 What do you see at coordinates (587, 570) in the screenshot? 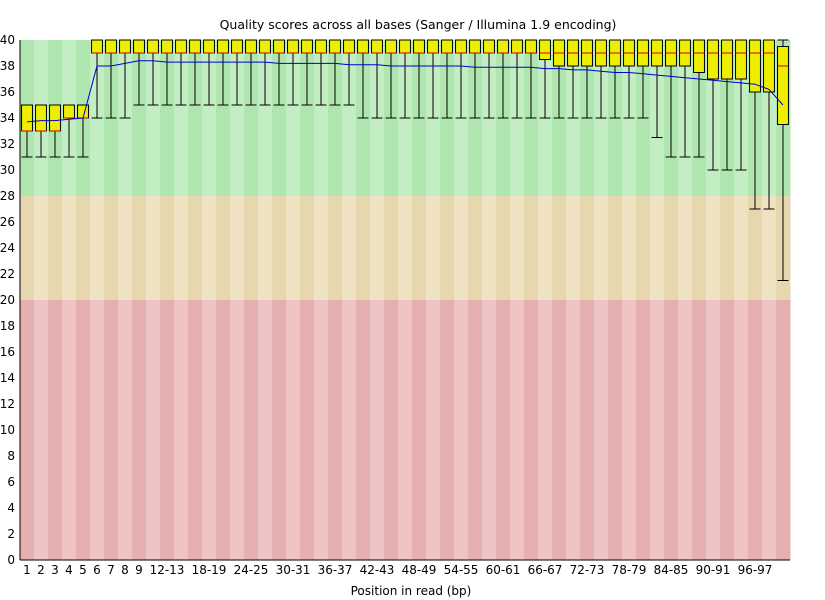
I see `x-tick-label: 72-73` at bounding box center [587, 570].